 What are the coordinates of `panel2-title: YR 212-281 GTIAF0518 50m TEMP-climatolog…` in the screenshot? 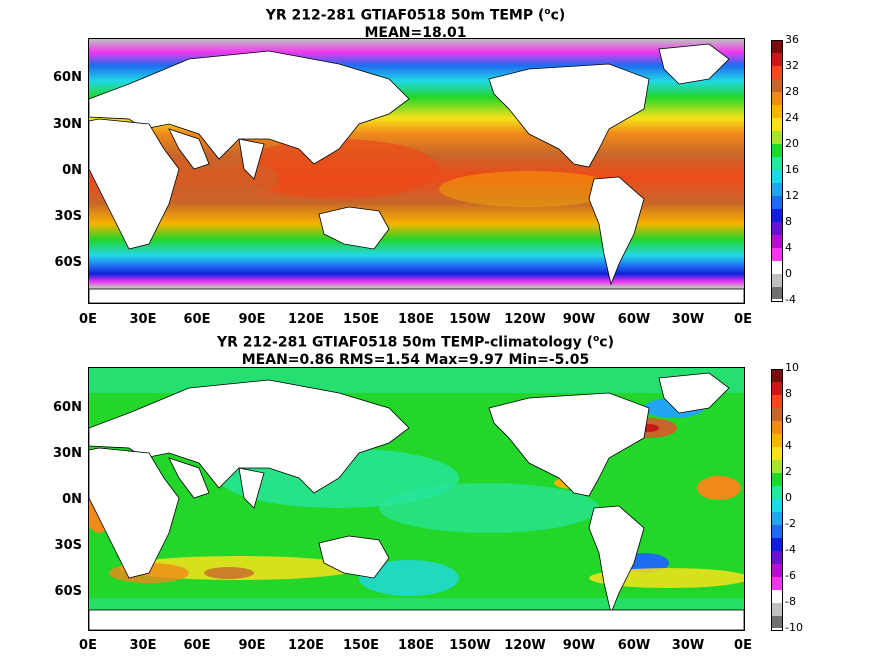 It's located at (415, 351).